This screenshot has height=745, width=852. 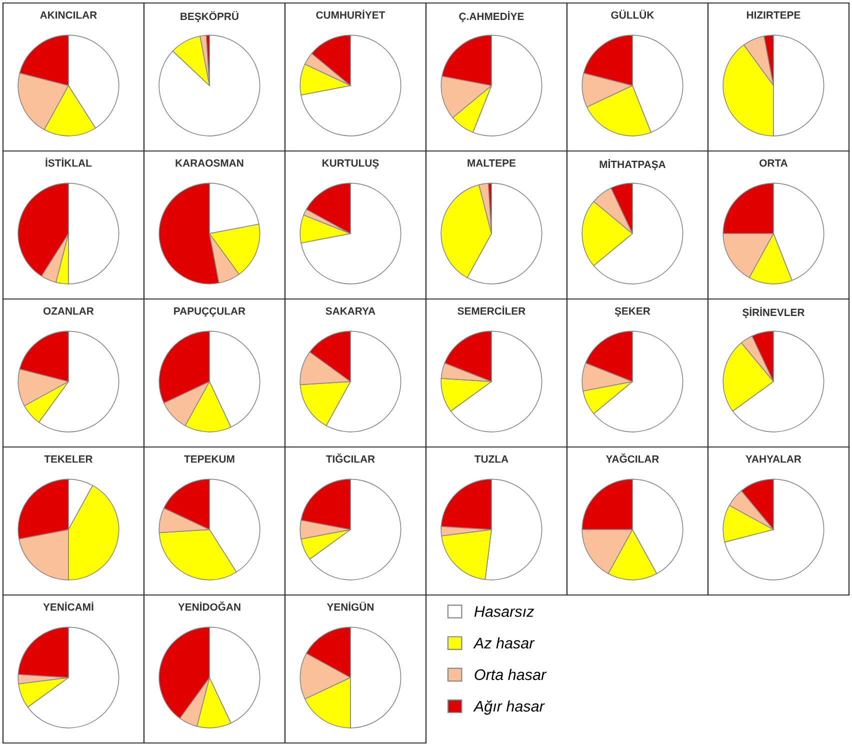 What do you see at coordinates (632, 458) in the screenshot?
I see `chart-title: YAĞCILAR` at bounding box center [632, 458].